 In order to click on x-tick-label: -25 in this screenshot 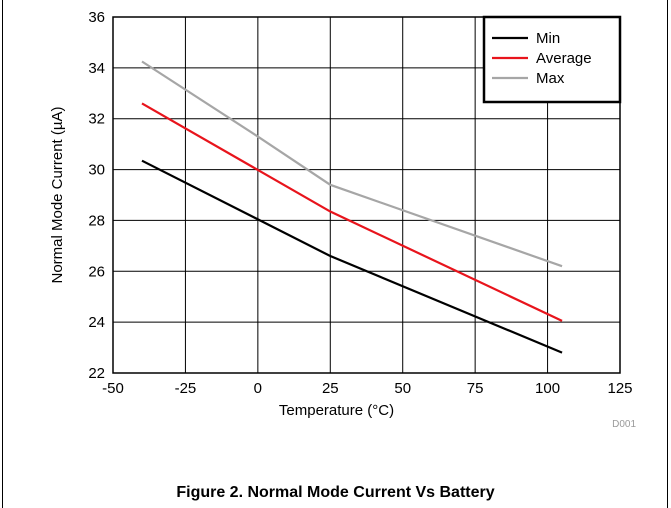, I will do `click(186, 388)`.